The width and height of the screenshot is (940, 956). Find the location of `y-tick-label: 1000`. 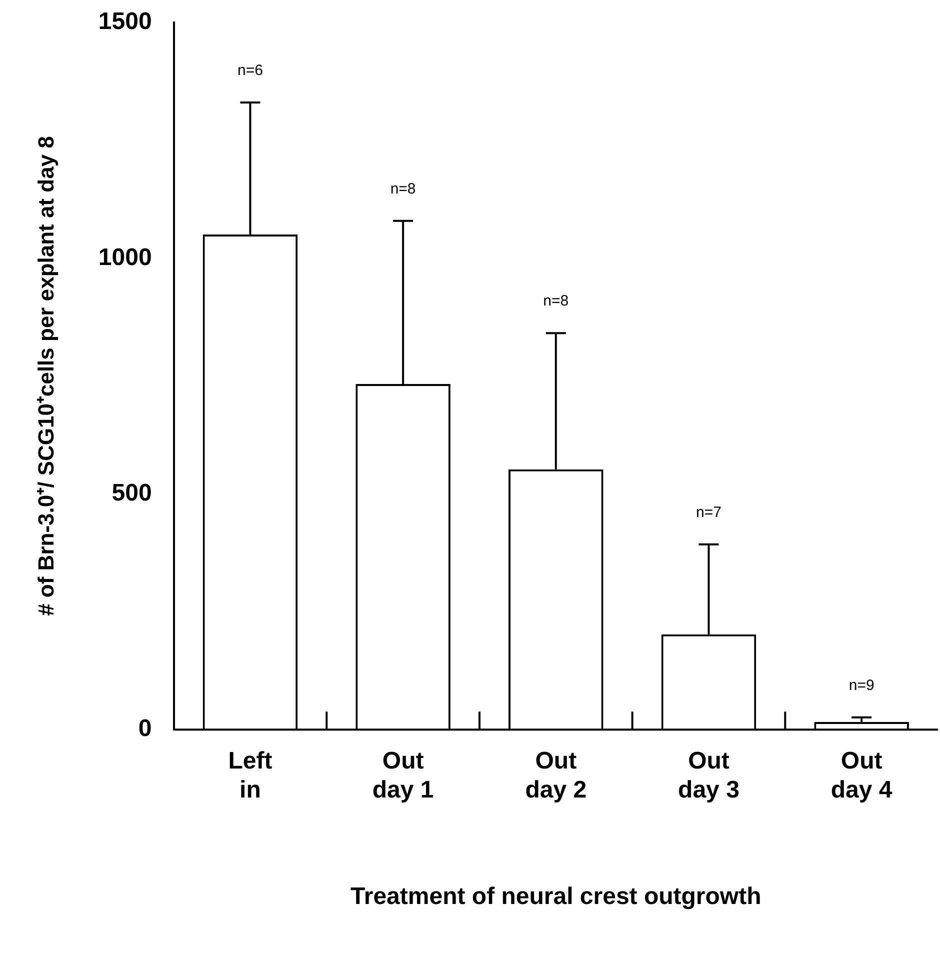

y-tick-label: 1000 is located at coordinates (125, 257).